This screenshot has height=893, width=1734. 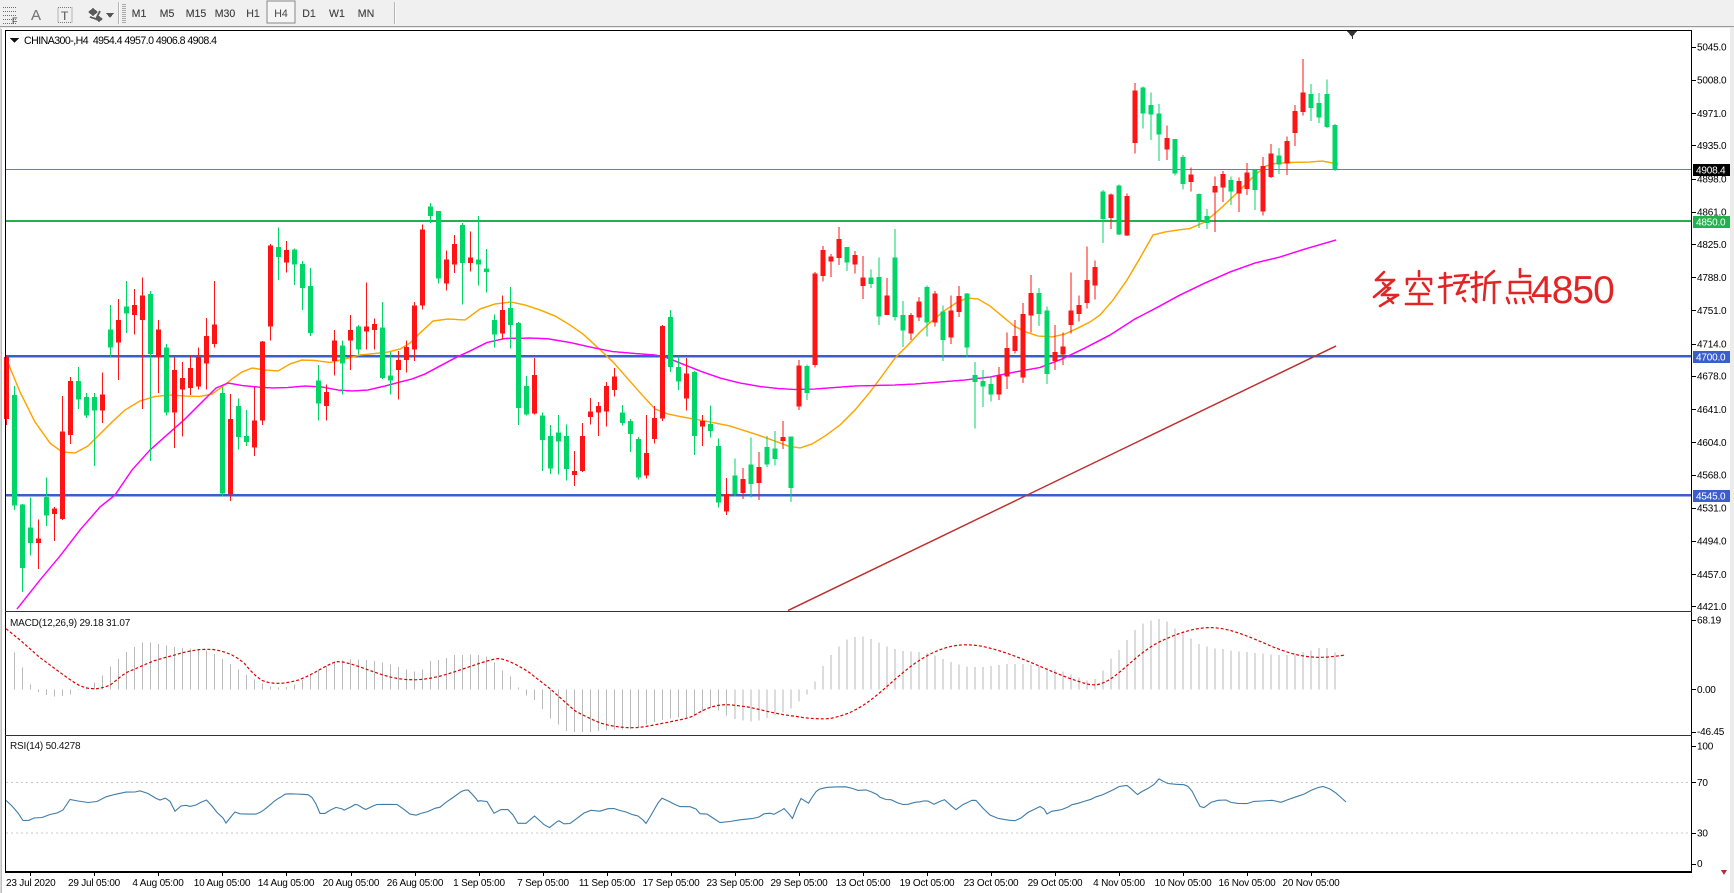 I want to click on svg-text: 4531.0, so click(x=1712, y=509).